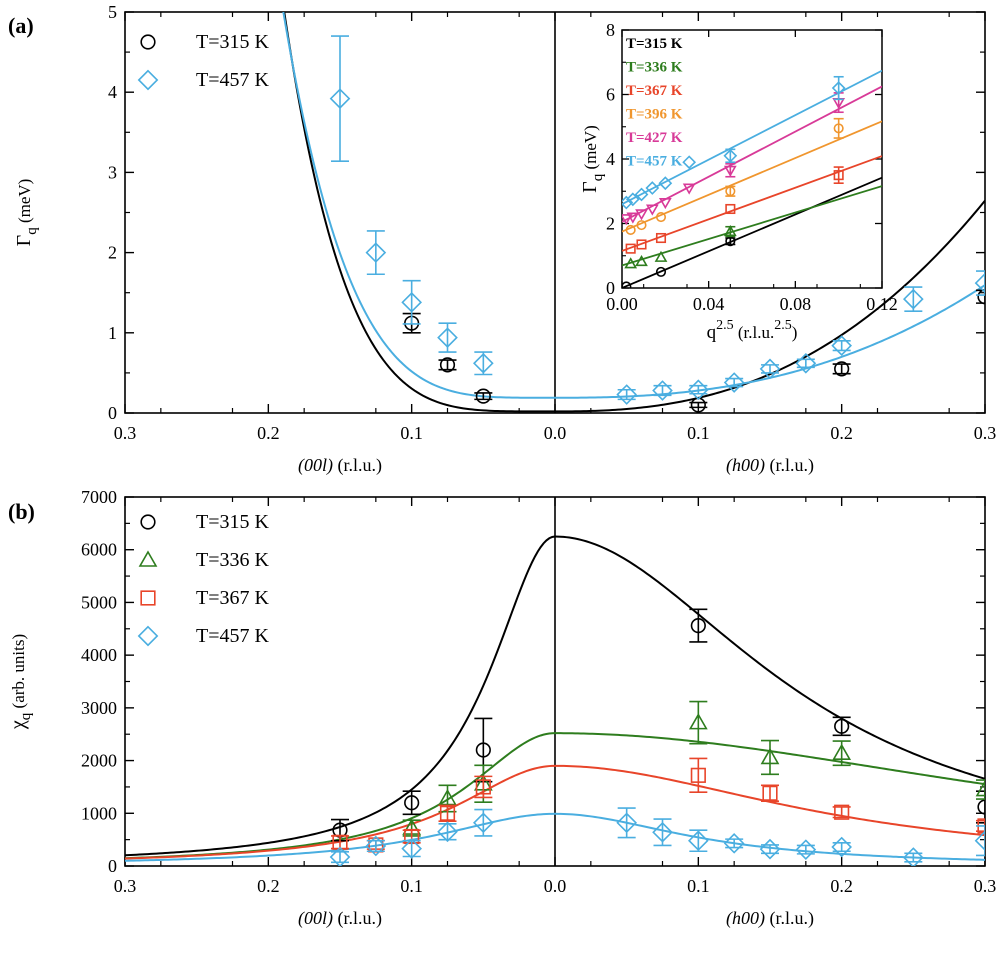 This screenshot has width=1002, height=962. Describe the element at coordinates (654, 115) in the screenshot. I see `inset-legend-label-t-396-k: T=396 K` at that location.